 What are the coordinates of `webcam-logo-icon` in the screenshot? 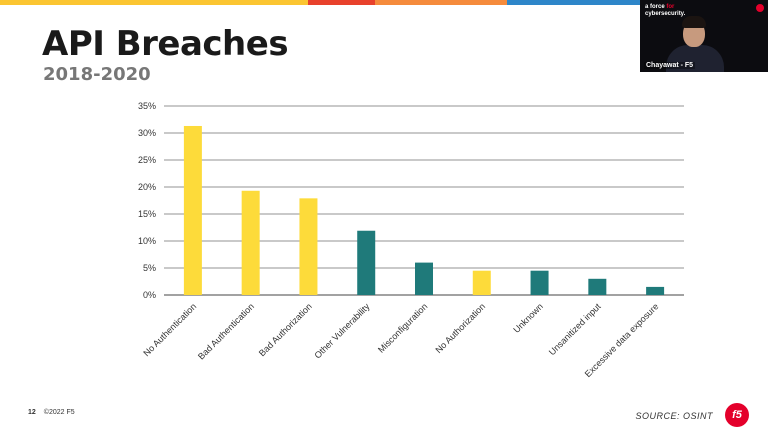 It's located at (760, 8).